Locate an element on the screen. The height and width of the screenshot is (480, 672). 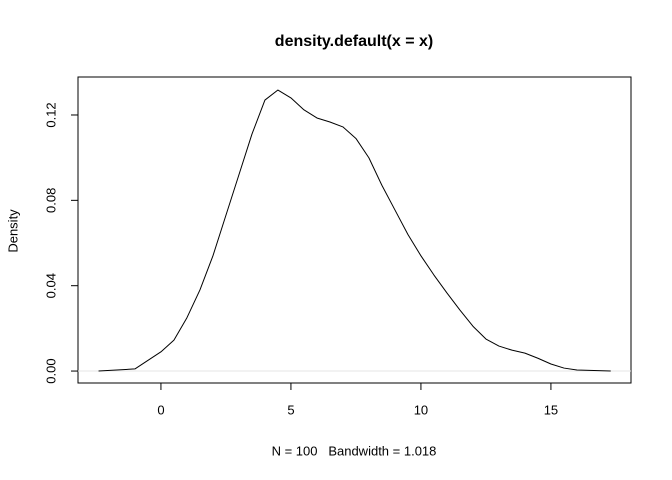
y-tick-label: 0.08 is located at coordinates (50, 200).